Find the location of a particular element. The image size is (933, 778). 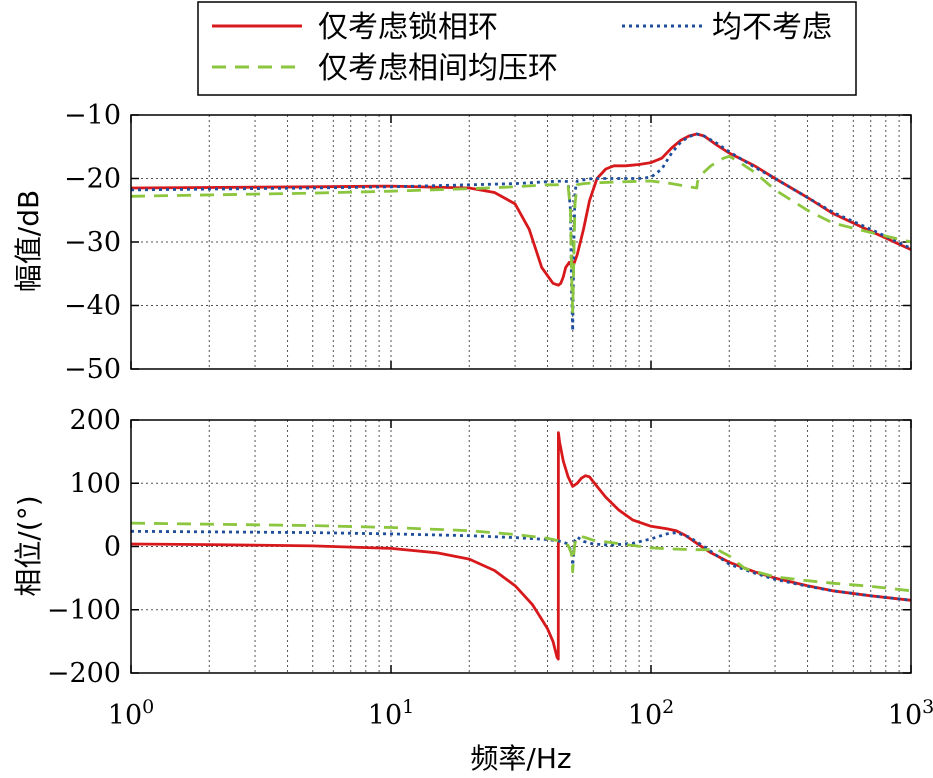

y-tick-label: −100 is located at coordinates (84, 610).